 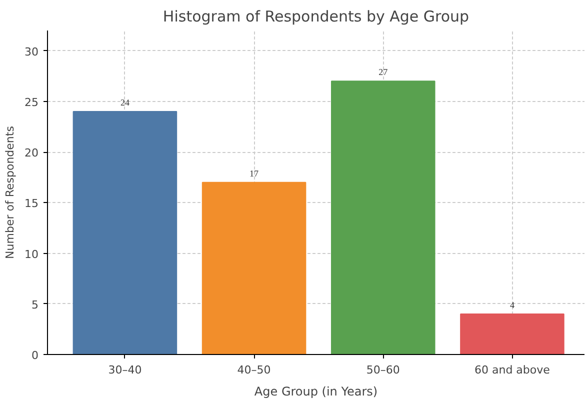 I want to click on data-label: 24, so click(x=125, y=103).